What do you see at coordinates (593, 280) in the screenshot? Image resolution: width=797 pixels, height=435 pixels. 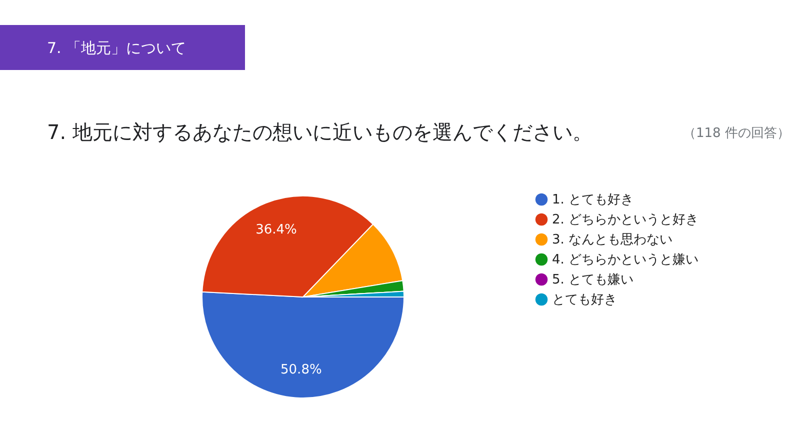 I see `legend-label: 5. とても嫌い` at bounding box center [593, 280].